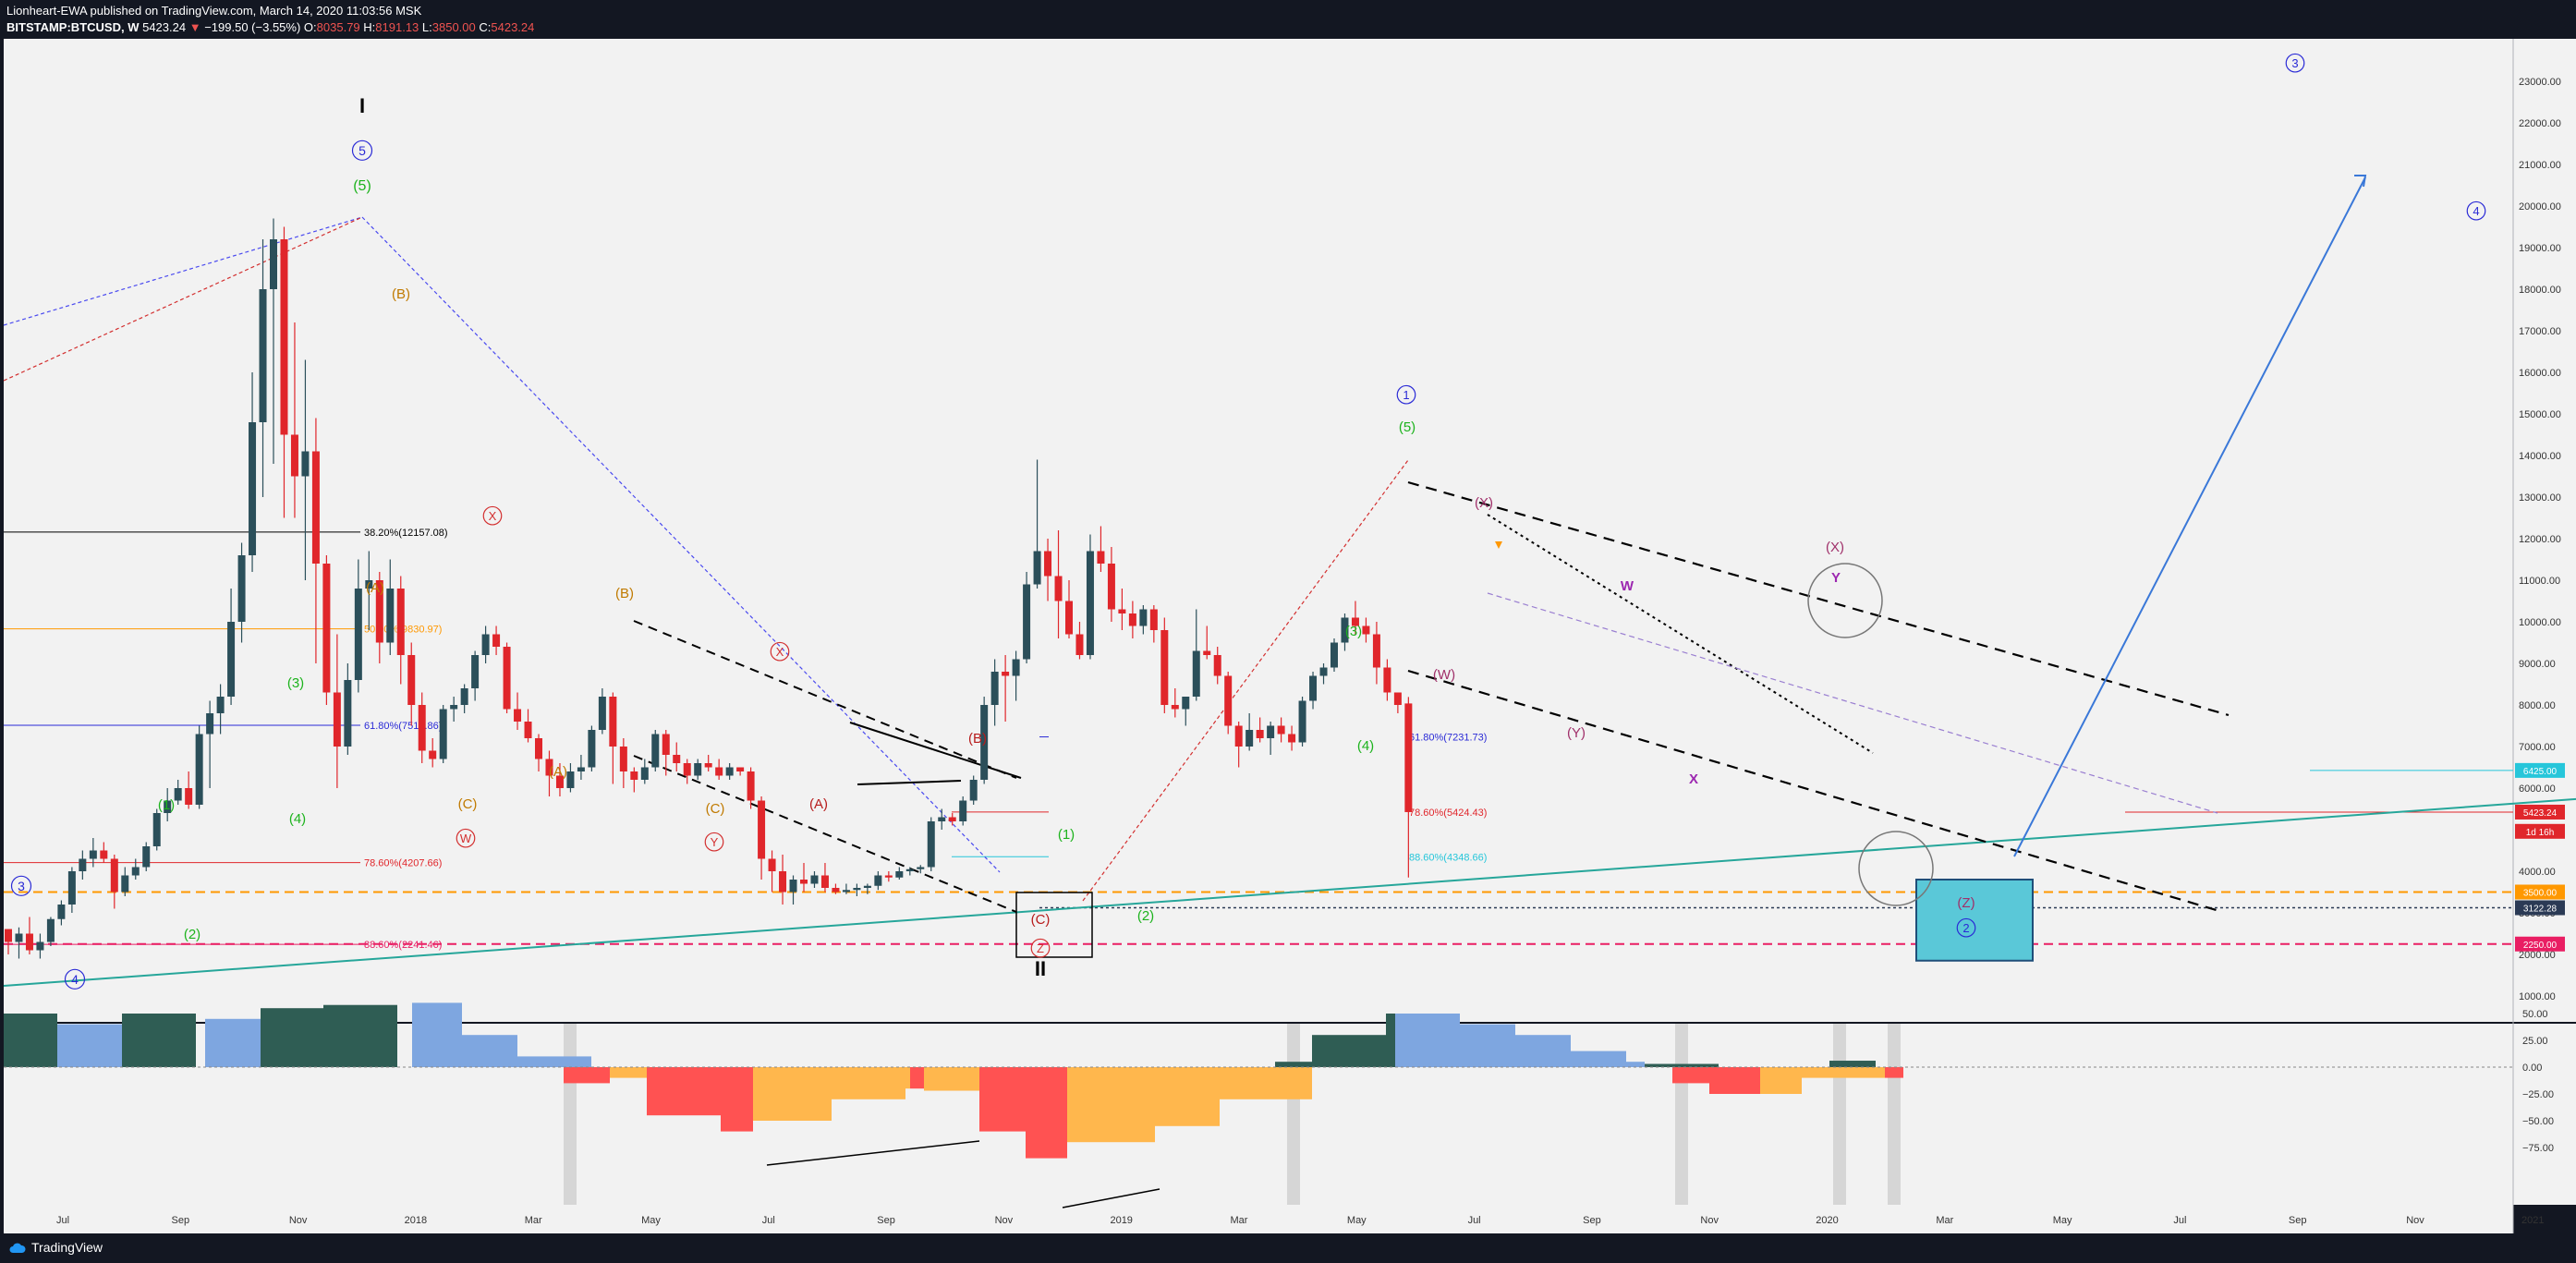 The height and width of the screenshot is (1263, 2576). I want to click on price-tick-label: 1000.00, so click(2537, 996).